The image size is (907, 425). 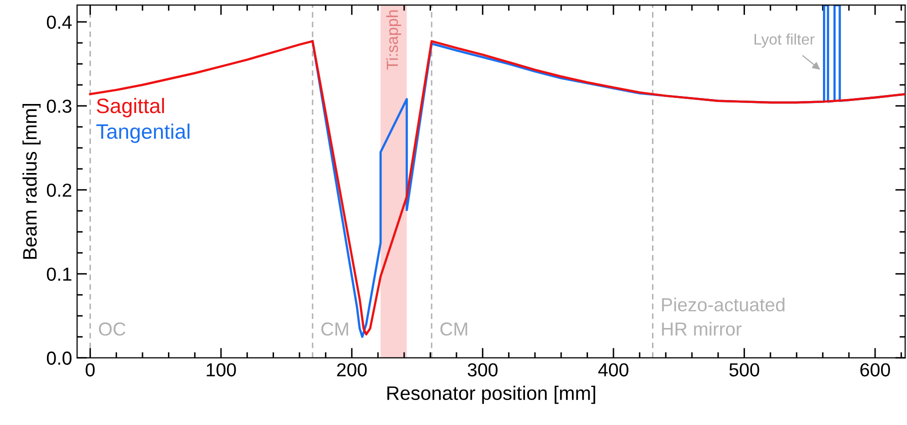 I want to click on x-tick-label: 100, so click(x=221, y=369).